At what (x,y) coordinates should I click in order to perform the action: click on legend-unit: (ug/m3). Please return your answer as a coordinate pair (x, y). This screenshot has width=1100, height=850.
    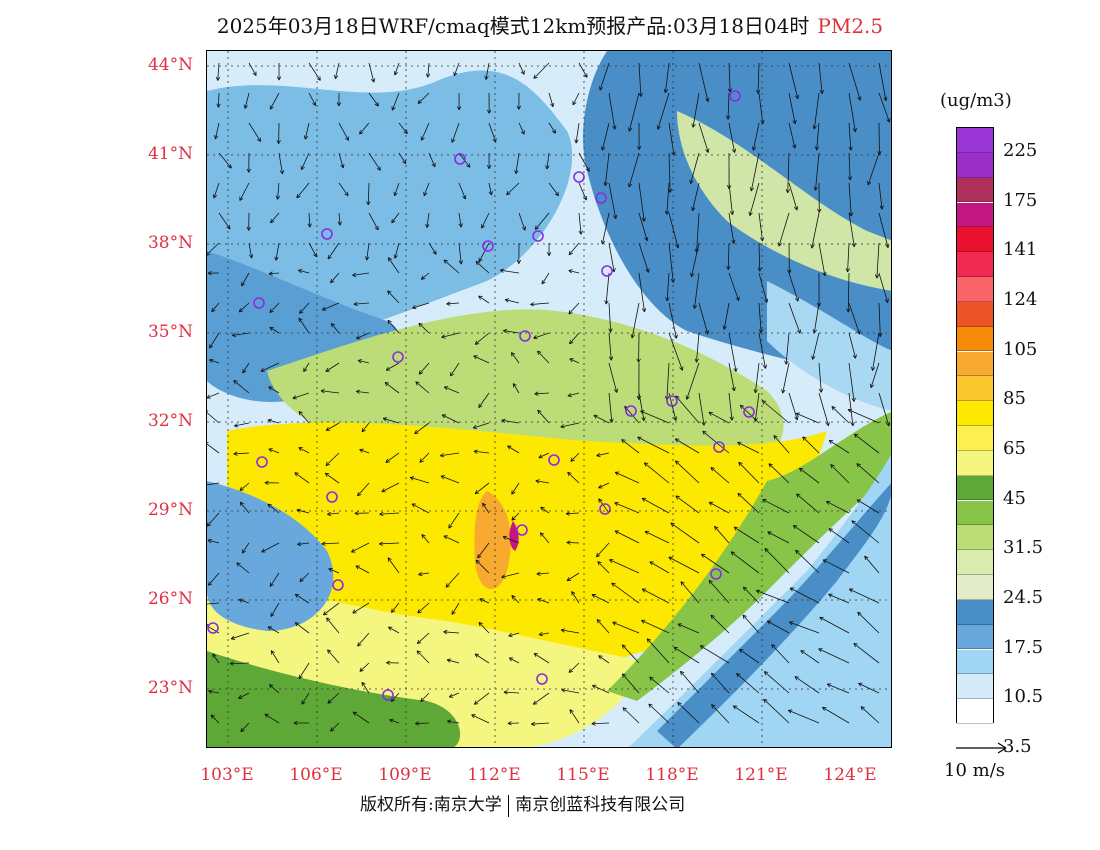
    Looking at the image, I should click on (976, 100).